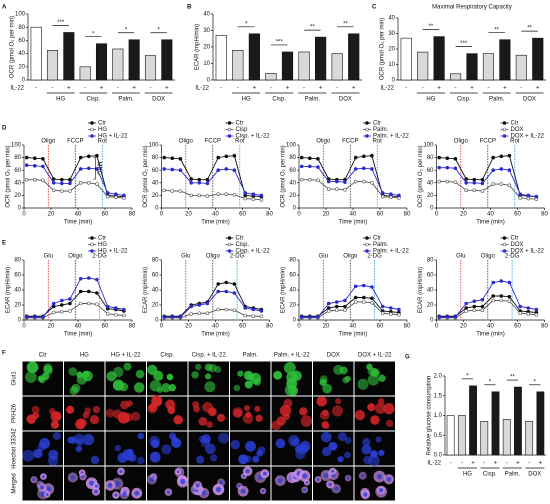 This screenshot has width=550, height=504. I want to click on event-label: Rot, so click(515, 142).